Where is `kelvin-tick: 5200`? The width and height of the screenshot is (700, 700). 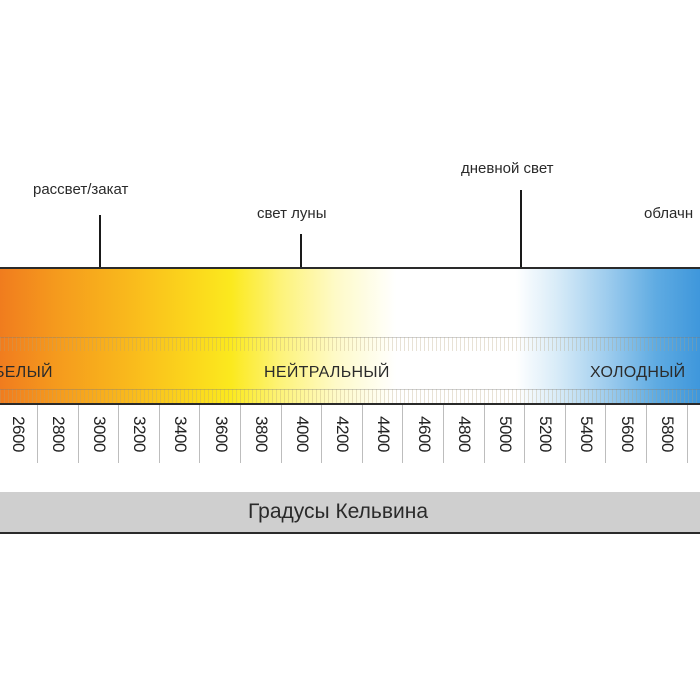 kelvin-tick: 5200 is located at coordinates (546, 434).